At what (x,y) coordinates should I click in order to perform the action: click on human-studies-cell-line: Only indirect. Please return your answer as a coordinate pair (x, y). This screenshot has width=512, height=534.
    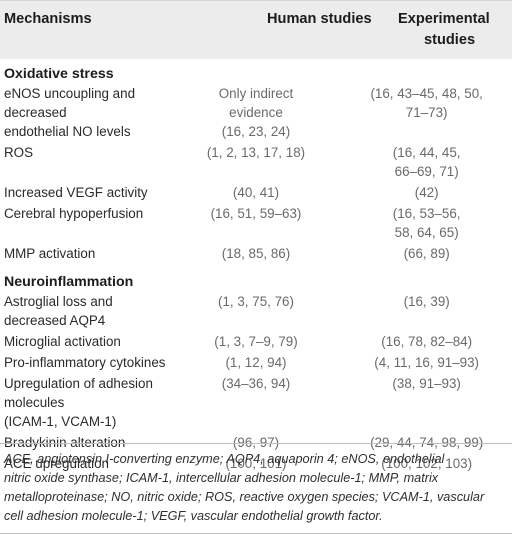
    Looking at the image, I should click on (256, 93).